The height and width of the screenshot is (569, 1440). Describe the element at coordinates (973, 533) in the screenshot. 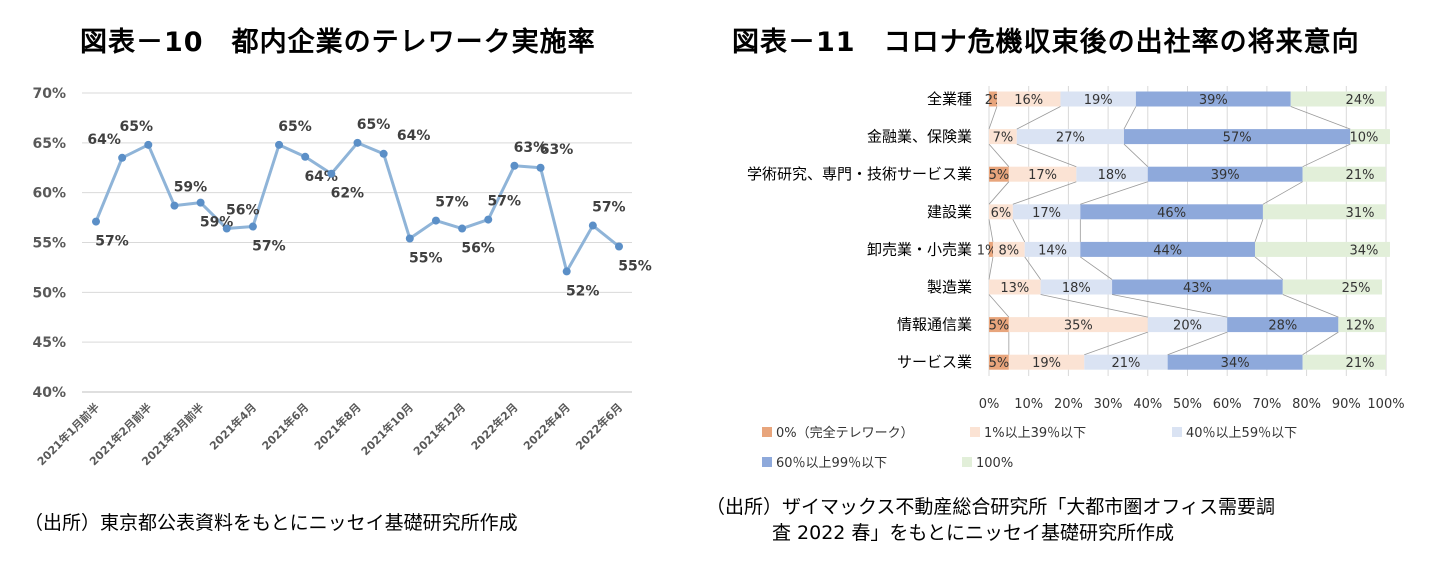

I see `right-source-line2: 査 2022 春」をもとにニッセイ基礎研究所作成` at that location.